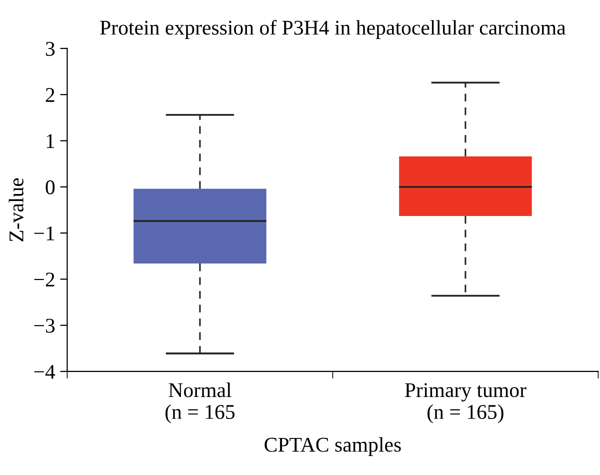 Image resolution: width=600 pixels, height=475 pixels. What do you see at coordinates (50, 95) in the screenshot?
I see `y-tick-label: 2` at bounding box center [50, 95].